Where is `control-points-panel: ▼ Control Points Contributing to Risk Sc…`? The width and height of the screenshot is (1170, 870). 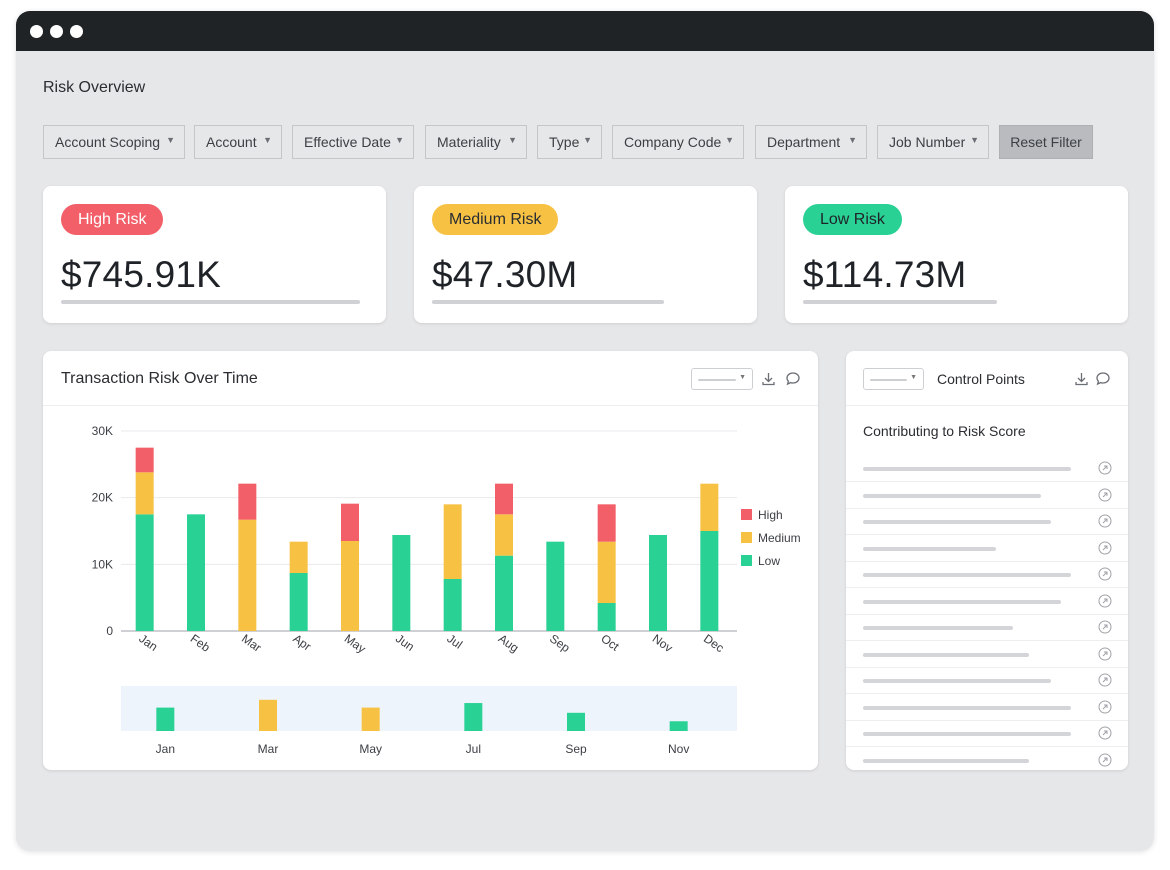 control-points-panel: ▼ Control Points Contributing to Risk Sc… is located at coordinates (987, 560).